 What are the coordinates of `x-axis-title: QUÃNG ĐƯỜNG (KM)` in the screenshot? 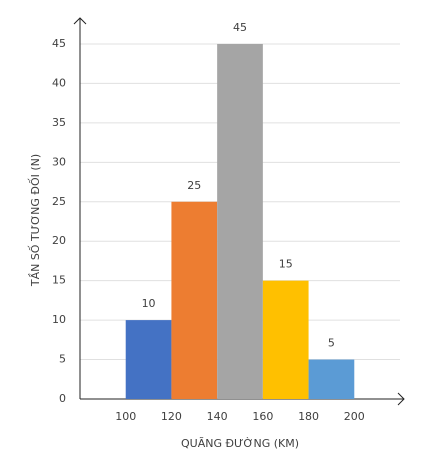 It's located at (240, 443).